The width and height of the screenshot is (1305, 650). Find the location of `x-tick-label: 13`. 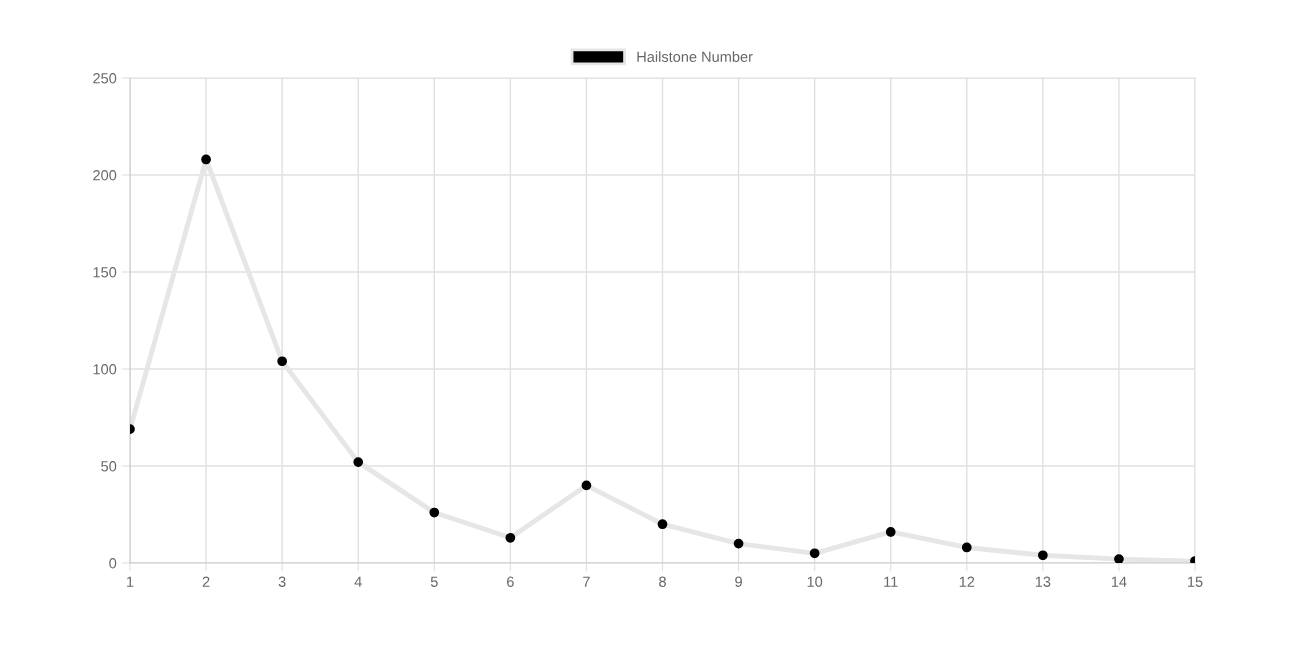

x-tick-label: 13 is located at coordinates (1043, 581).